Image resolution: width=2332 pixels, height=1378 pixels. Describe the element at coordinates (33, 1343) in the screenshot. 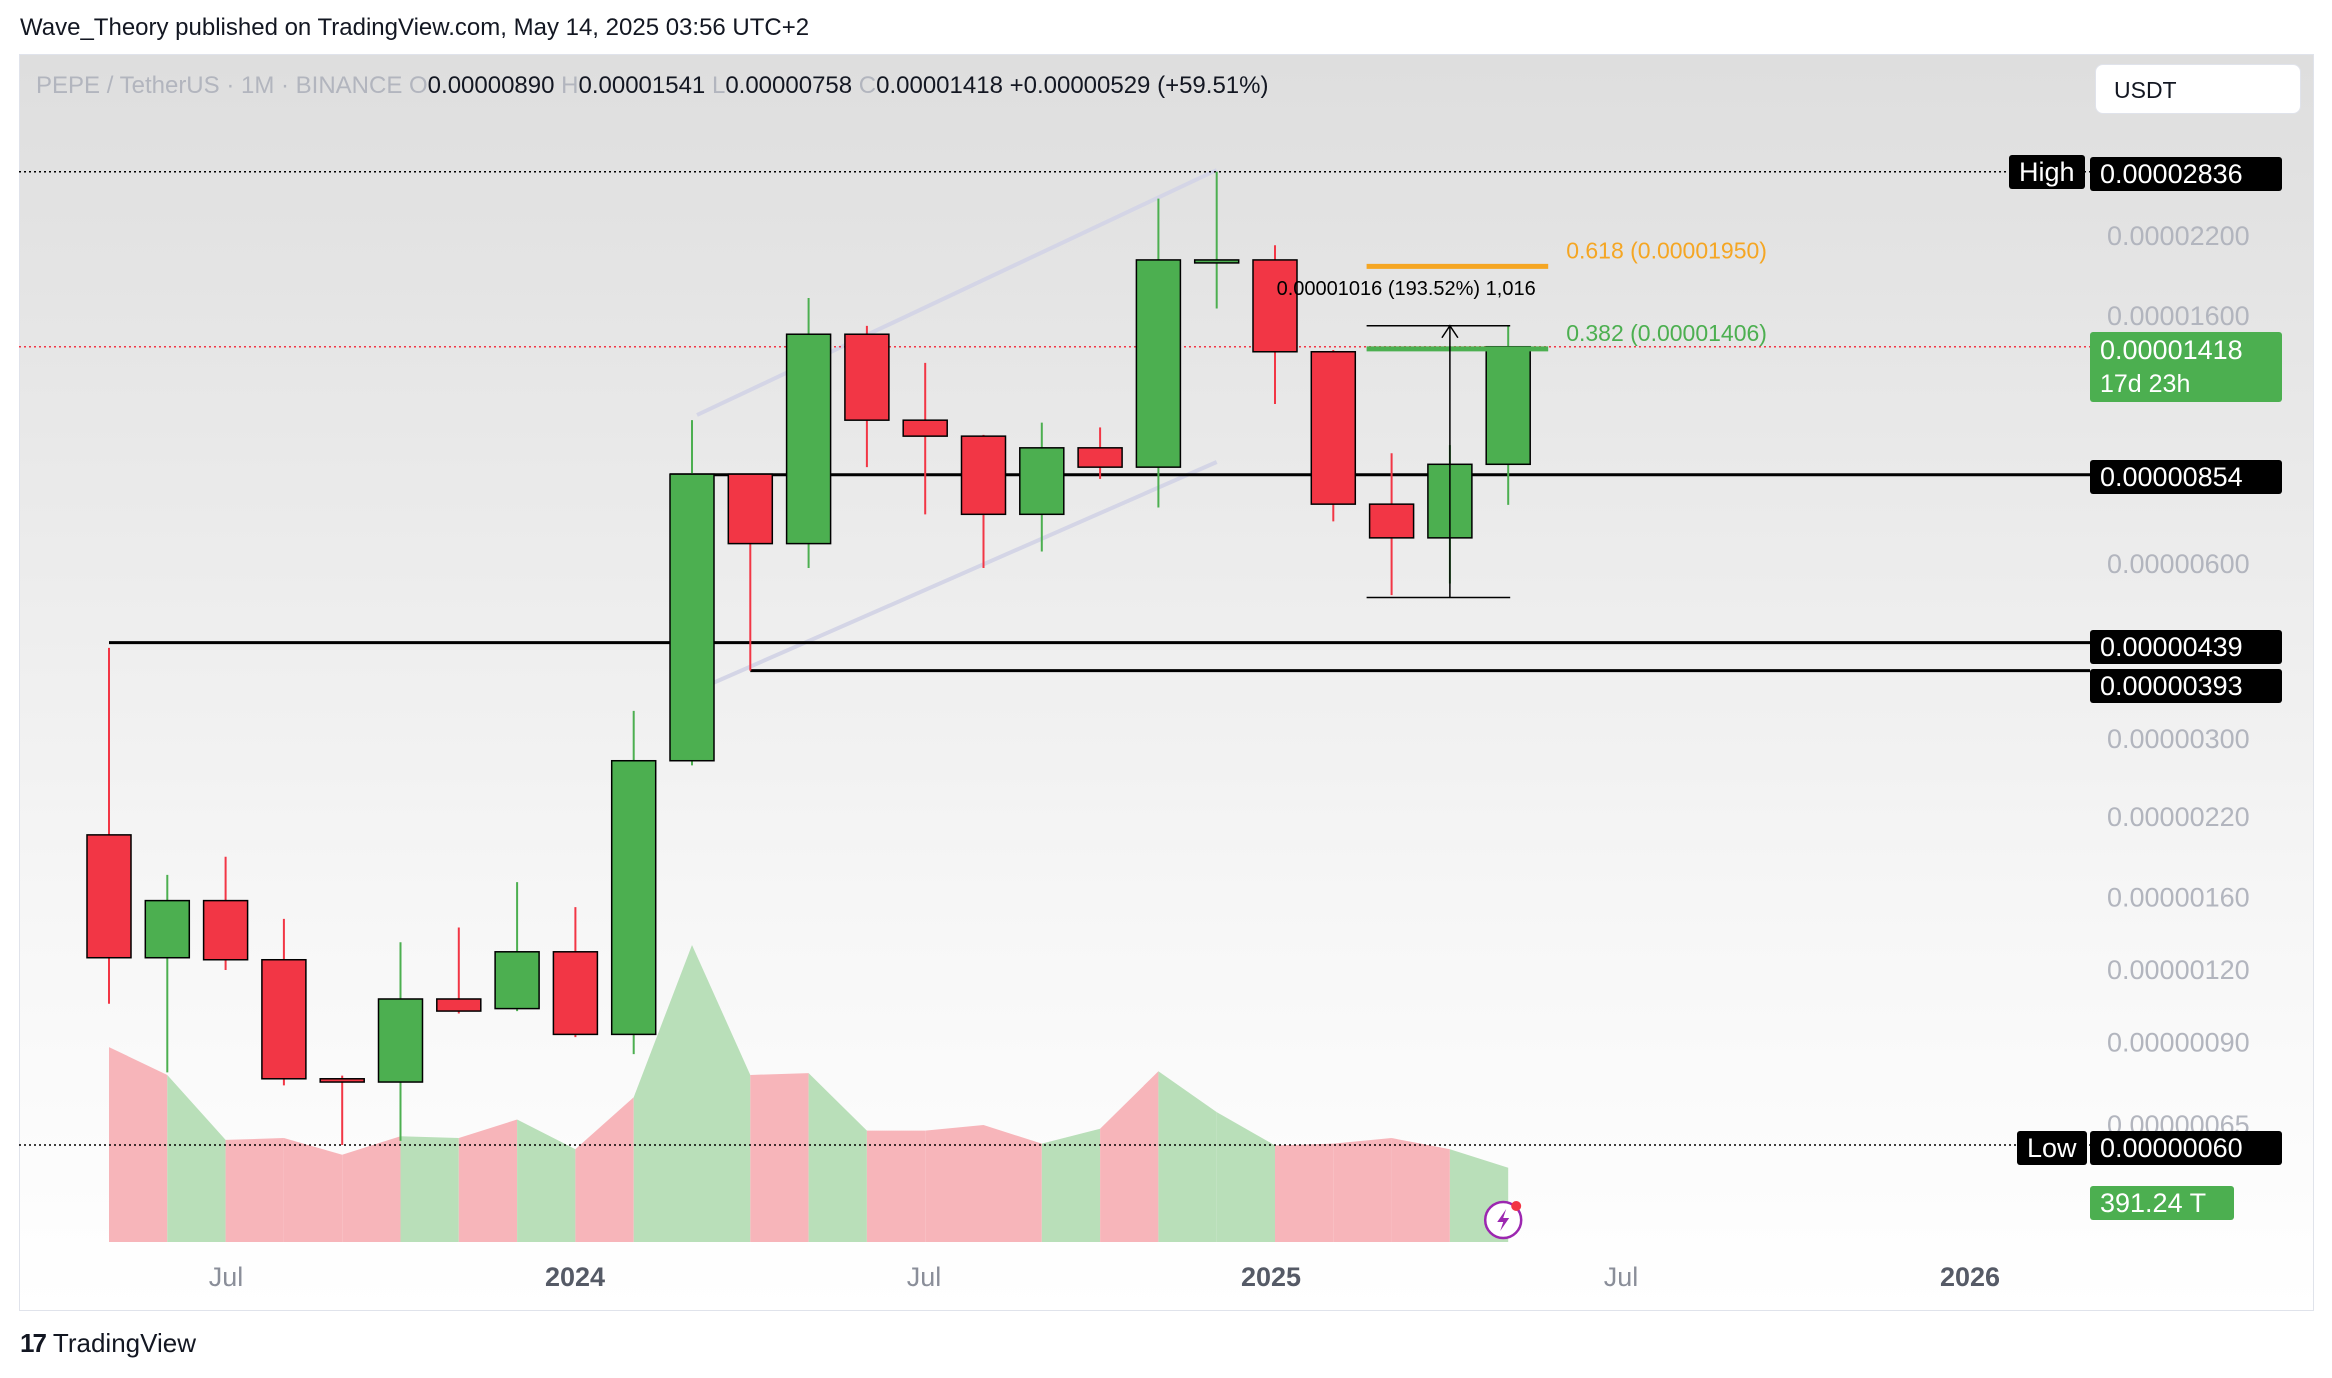

I see `tradingview-logo-icon: 17` at that location.